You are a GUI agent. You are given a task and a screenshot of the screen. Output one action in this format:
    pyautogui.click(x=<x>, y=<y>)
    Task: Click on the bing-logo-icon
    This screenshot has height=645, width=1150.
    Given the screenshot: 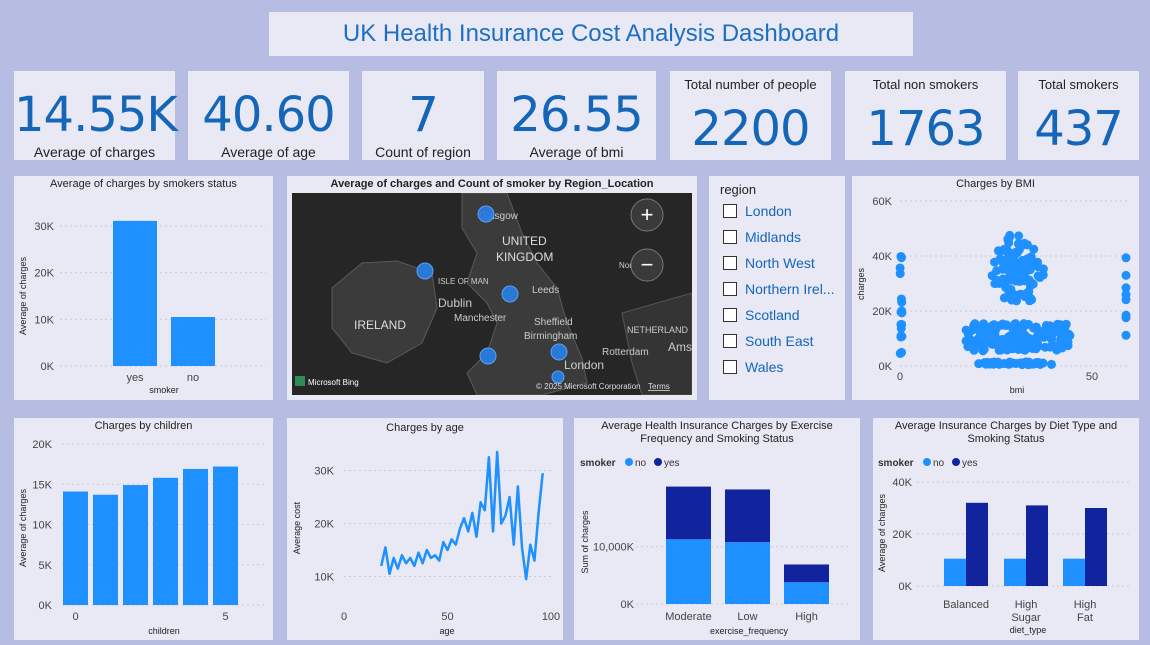 What is the action you would take?
    pyautogui.click(x=300, y=381)
    